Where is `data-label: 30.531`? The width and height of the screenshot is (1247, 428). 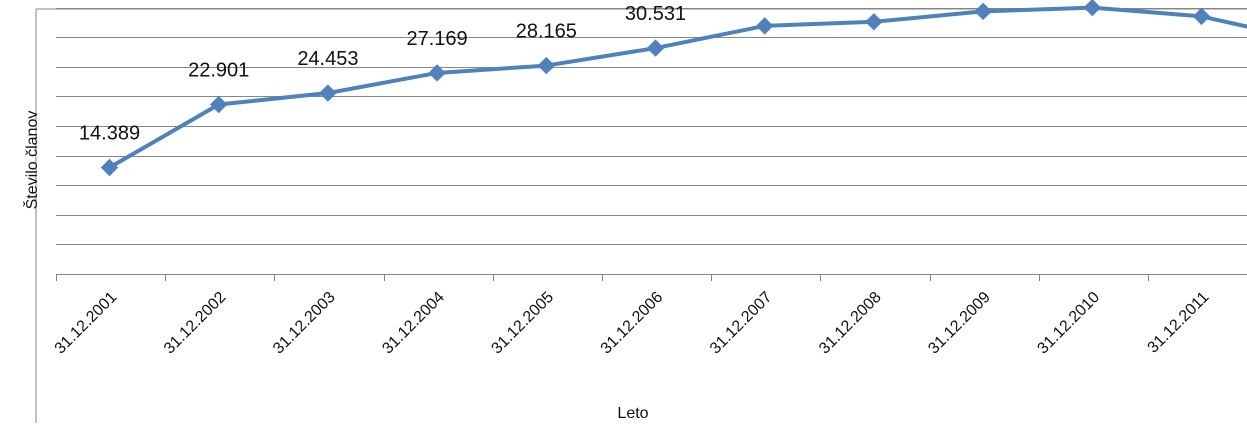 data-label: 30.531 is located at coordinates (655, 14).